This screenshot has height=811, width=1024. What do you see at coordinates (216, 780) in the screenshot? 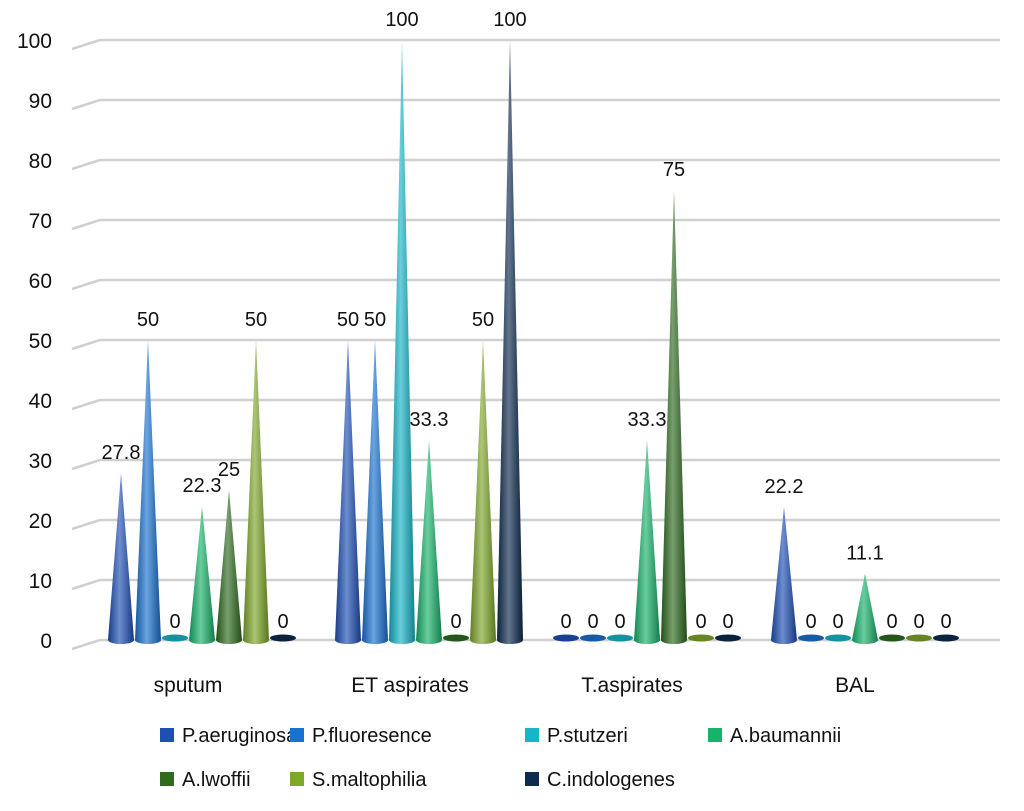
I see `legend-label: A.lwoffii` at bounding box center [216, 780].